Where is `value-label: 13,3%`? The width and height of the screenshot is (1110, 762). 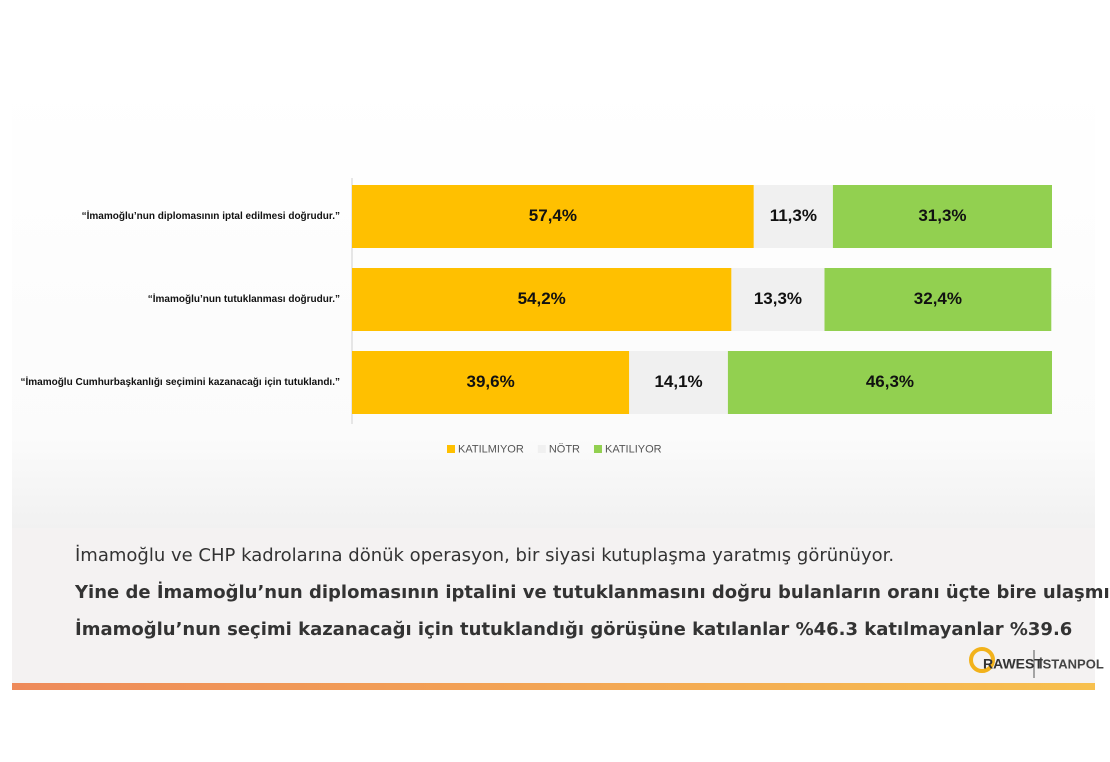
value-label: 13,3% is located at coordinates (778, 298).